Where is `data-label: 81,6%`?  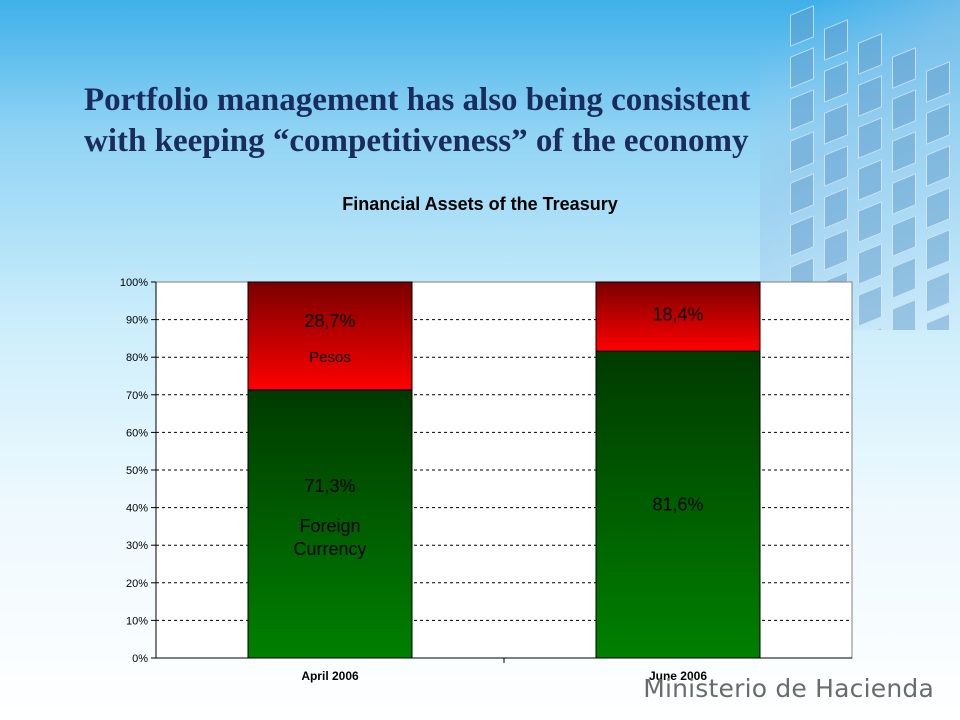 data-label: 81,6% is located at coordinates (677, 505).